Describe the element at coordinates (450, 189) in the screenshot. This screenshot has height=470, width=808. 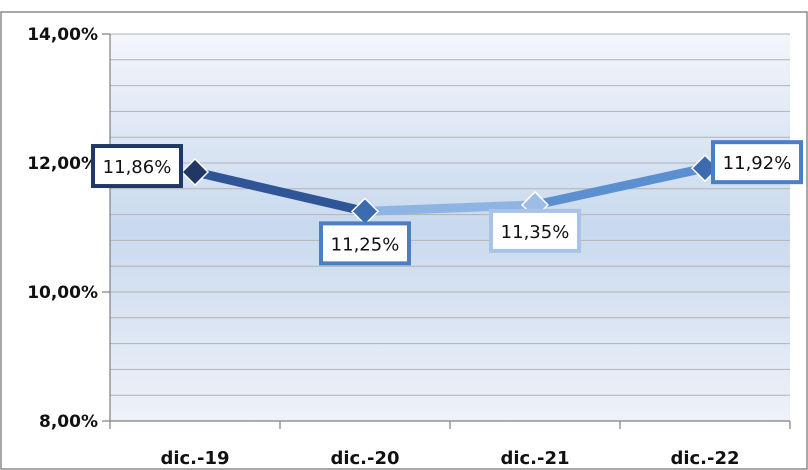
I see `series-line` at that location.